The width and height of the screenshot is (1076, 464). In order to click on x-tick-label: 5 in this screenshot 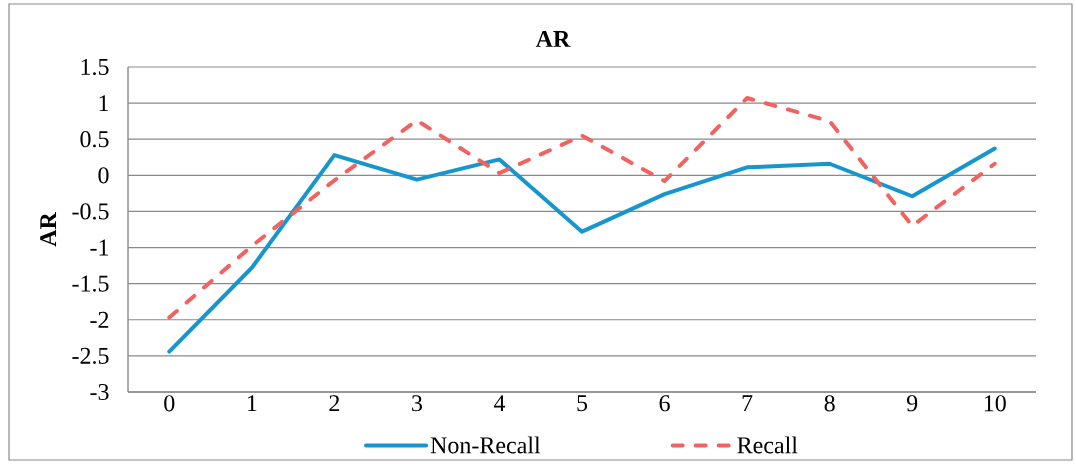, I will do `click(582, 403)`.